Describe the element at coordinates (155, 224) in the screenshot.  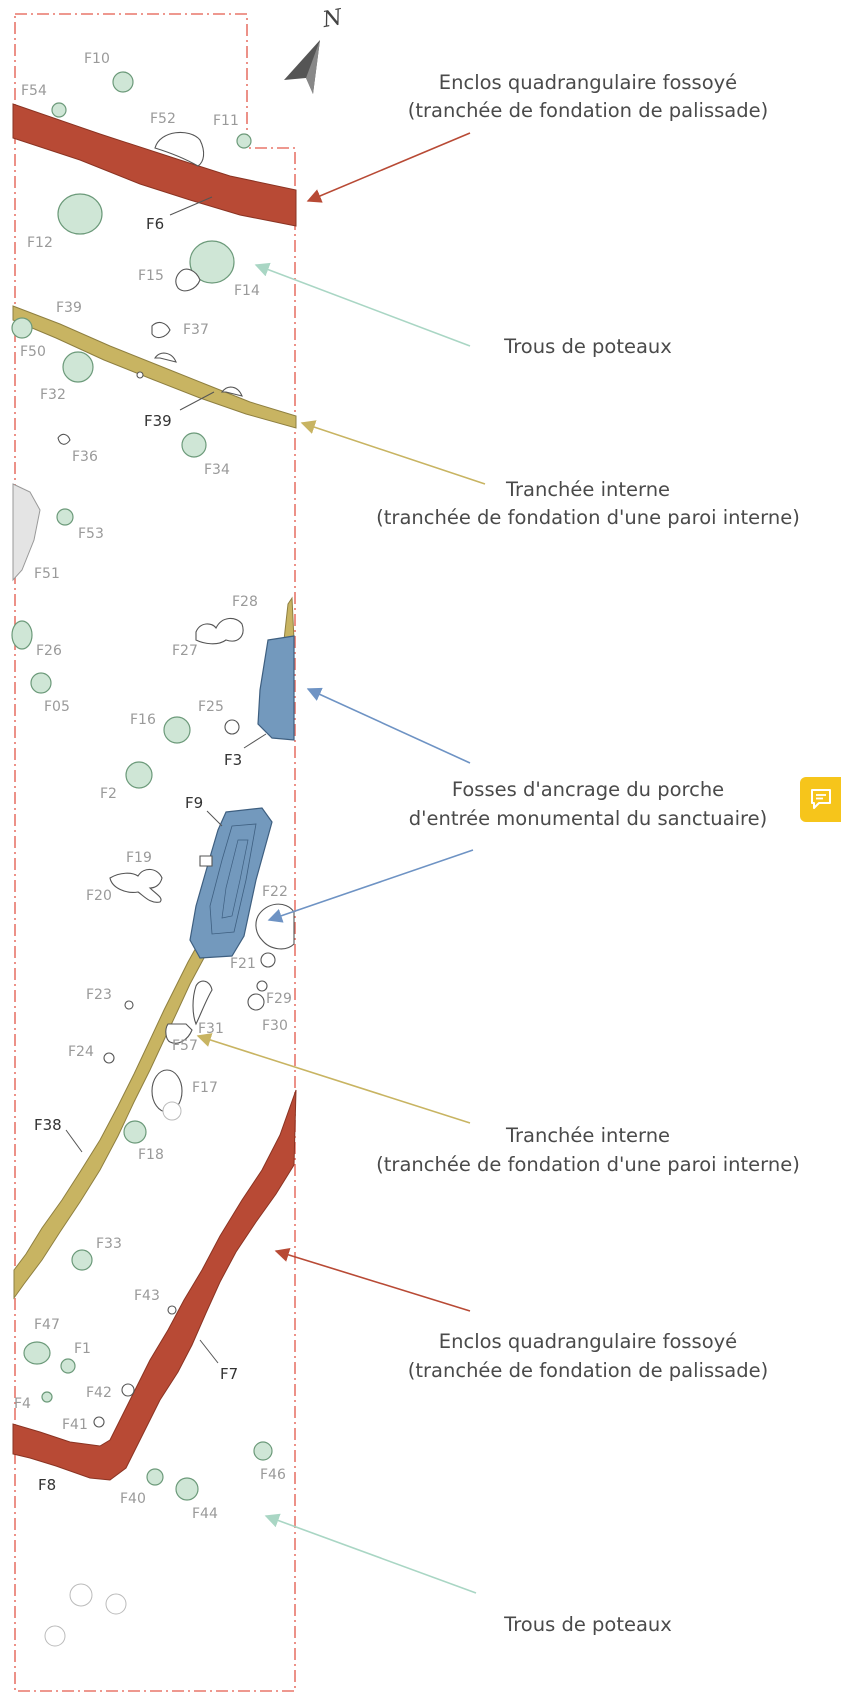
I see `feature-label: F6` at that location.